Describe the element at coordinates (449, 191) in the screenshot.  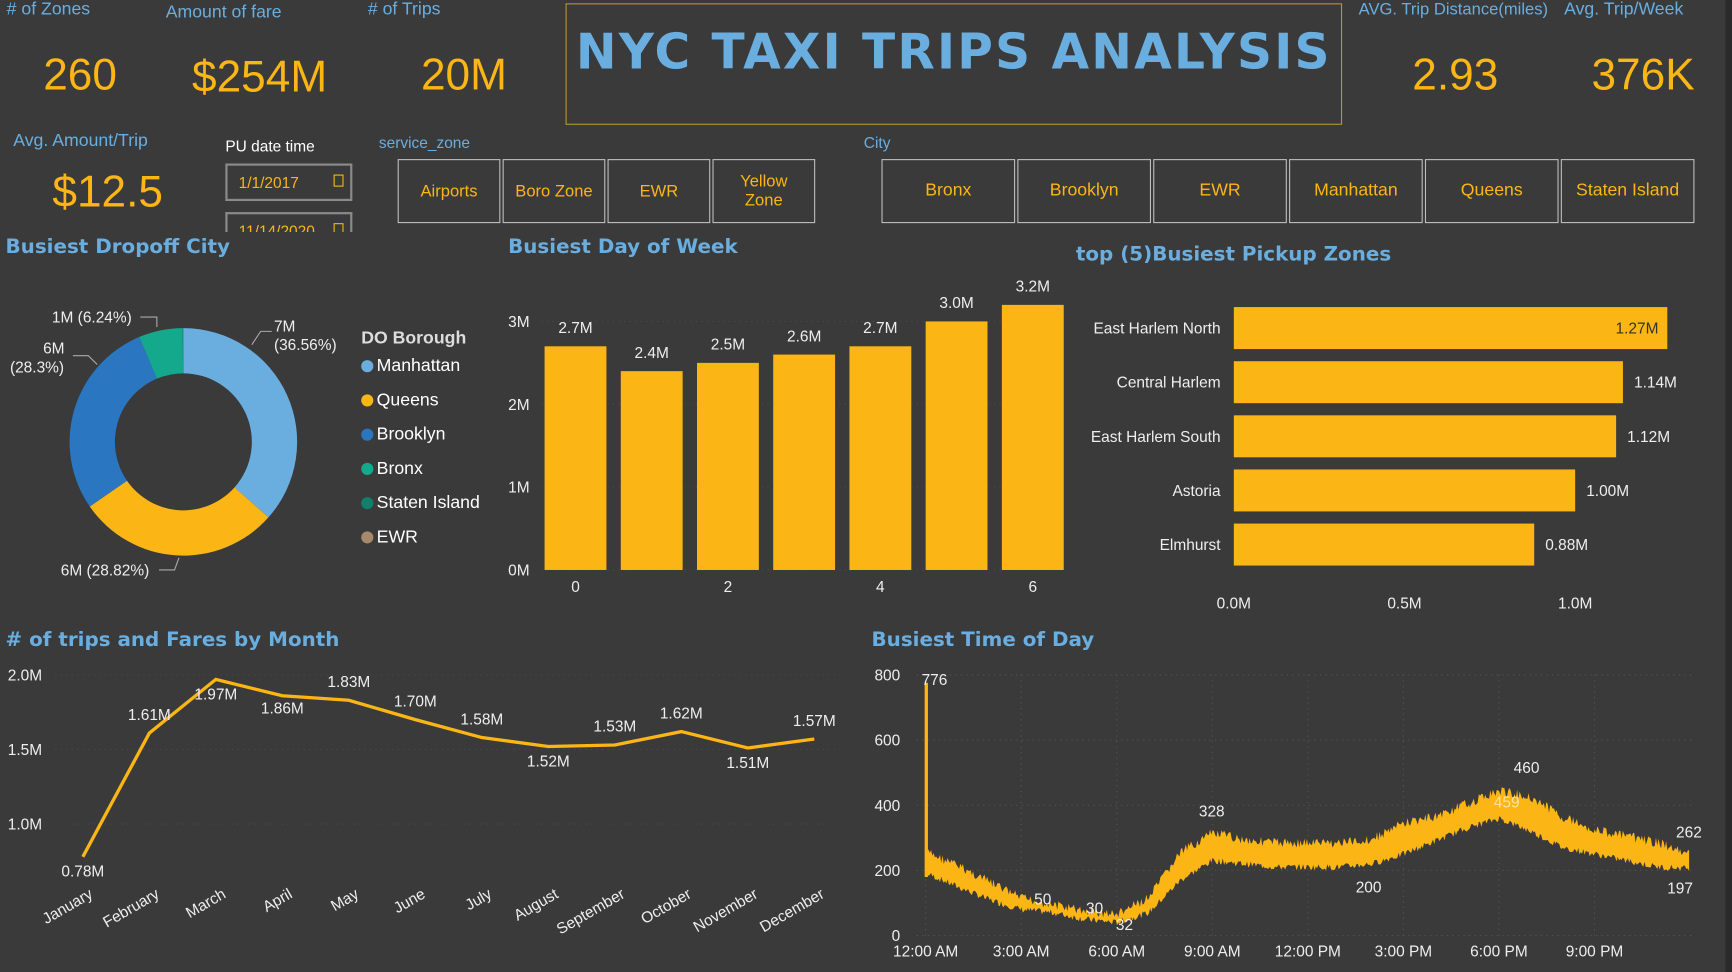
I see `service-zone-airports: Airports` at that location.